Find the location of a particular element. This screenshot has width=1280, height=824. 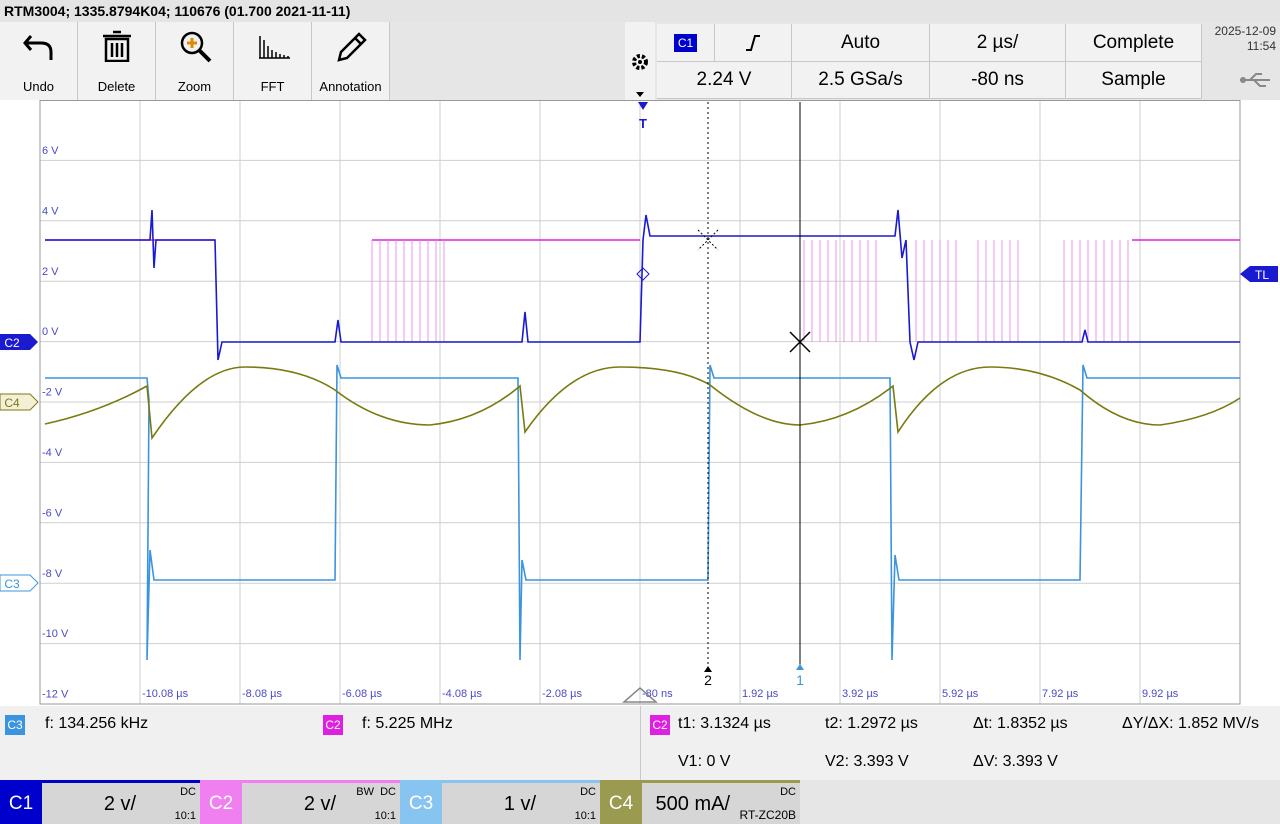

y-label: -6 V is located at coordinates (52, 513).